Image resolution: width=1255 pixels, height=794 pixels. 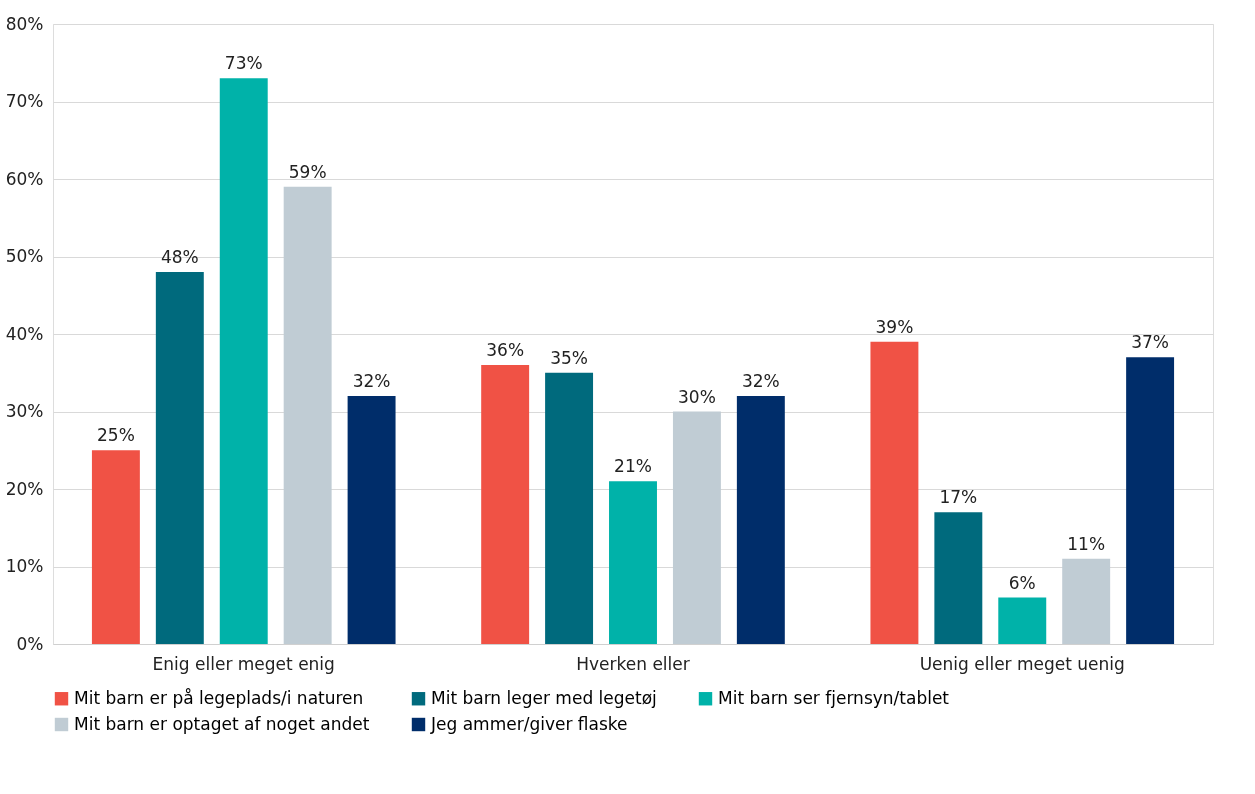 I want to click on data-label: 30%, so click(x=697, y=396).